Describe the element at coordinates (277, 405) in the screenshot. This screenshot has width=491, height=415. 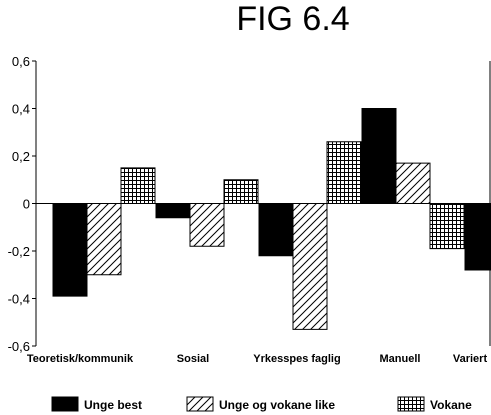
I see `legend-label: Unge og vokane like` at that location.